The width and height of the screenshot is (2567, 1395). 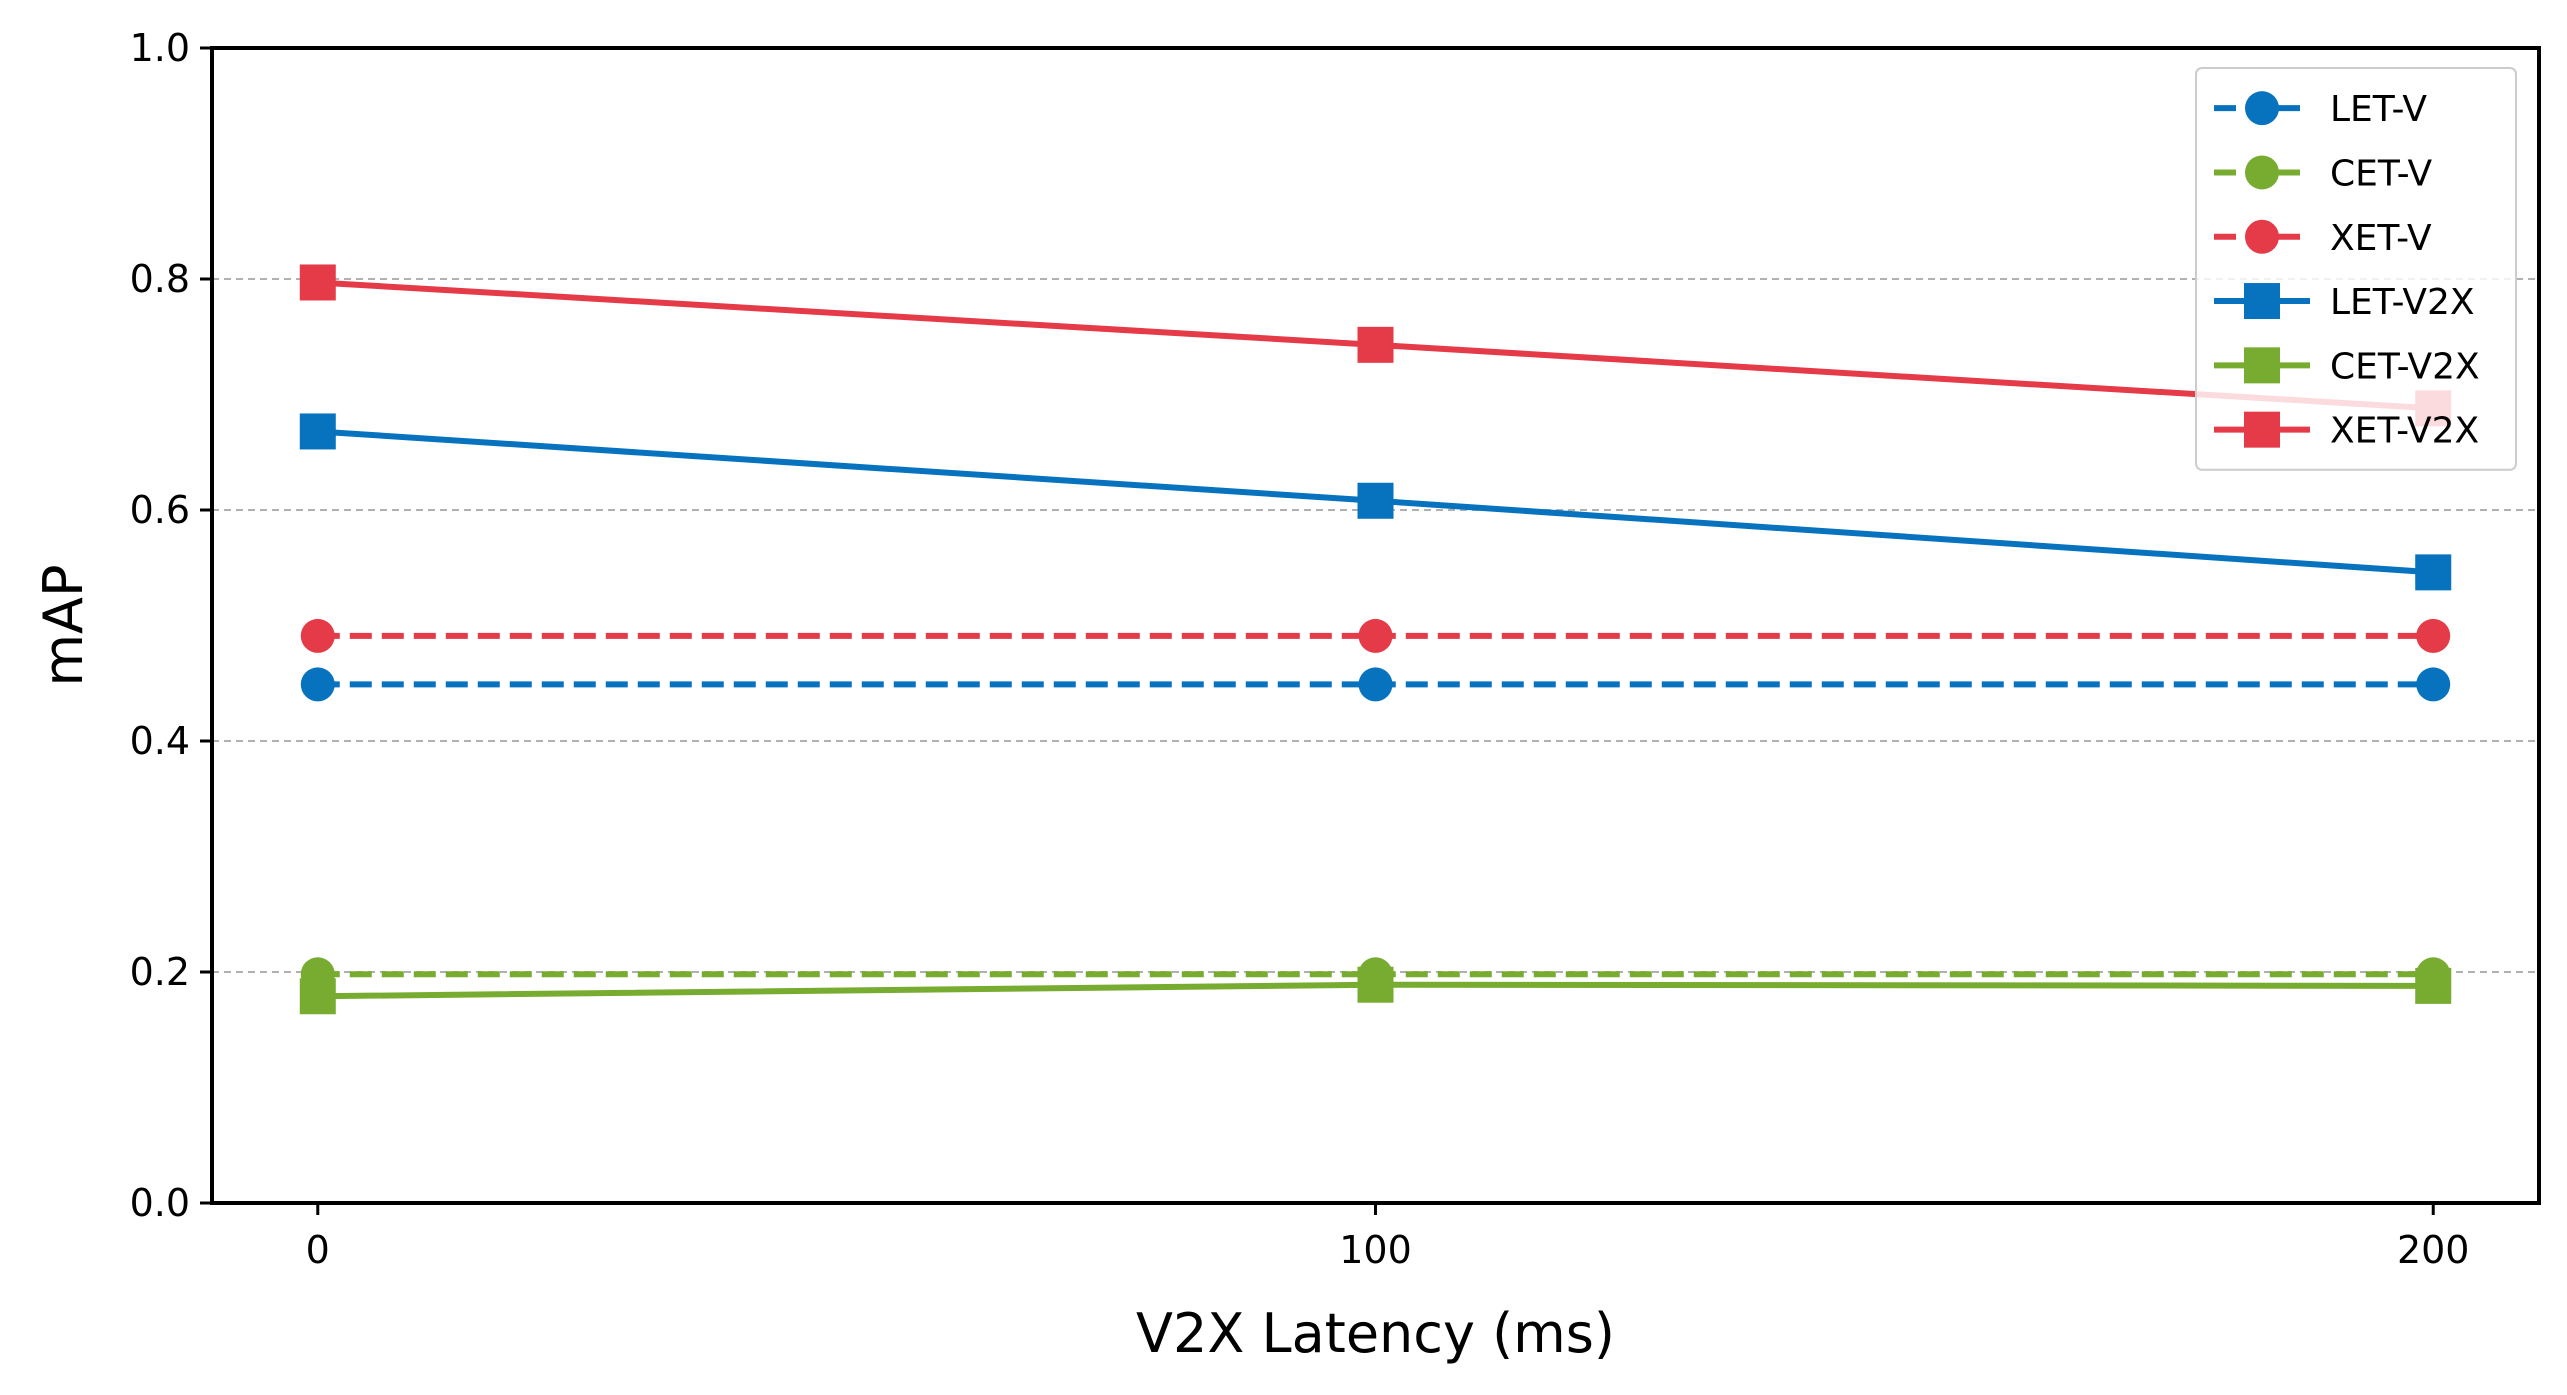 What do you see at coordinates (2320, 109) in the screenshot?
I see `legend-entry: LET-V` at bounding box center [2320, 109].